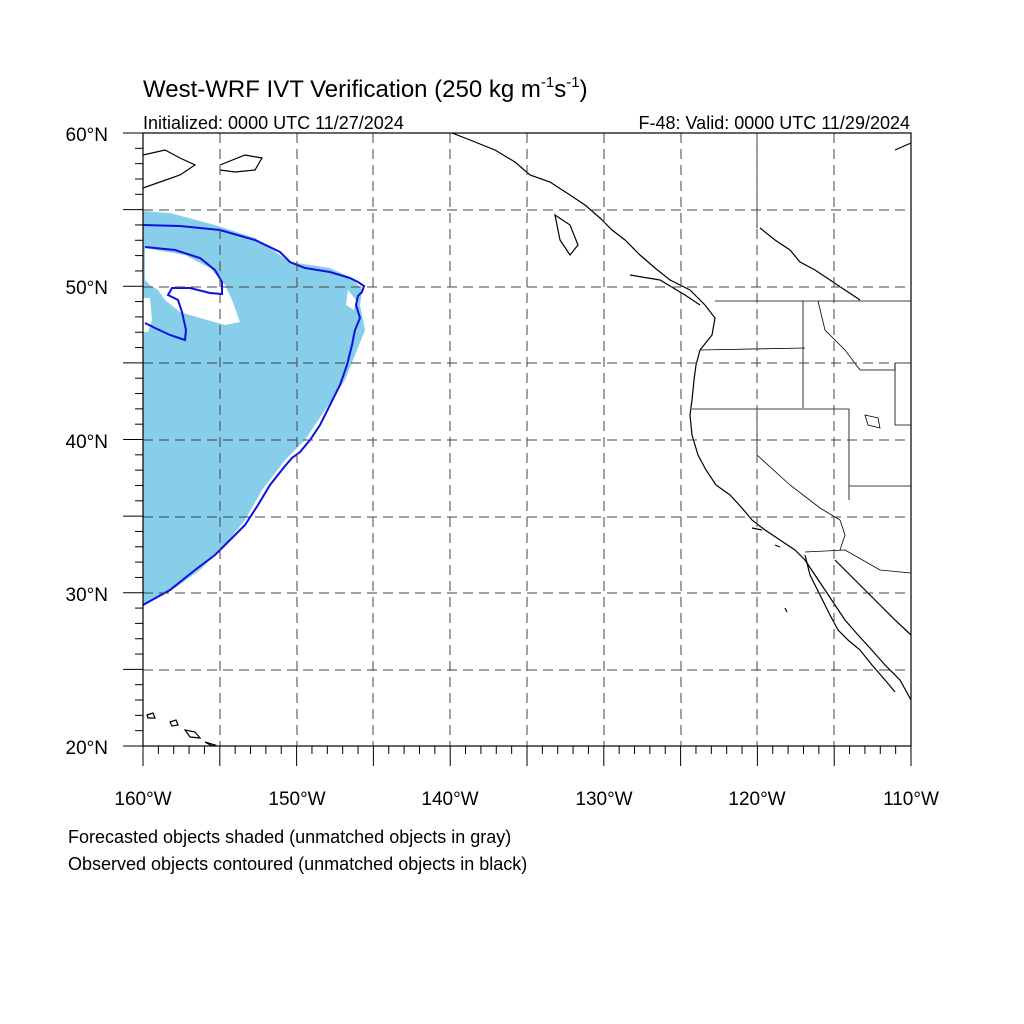 This screenshot has height=1024, width=1024. I want to click on lat-label-40: 40°N, so click(87, 442).